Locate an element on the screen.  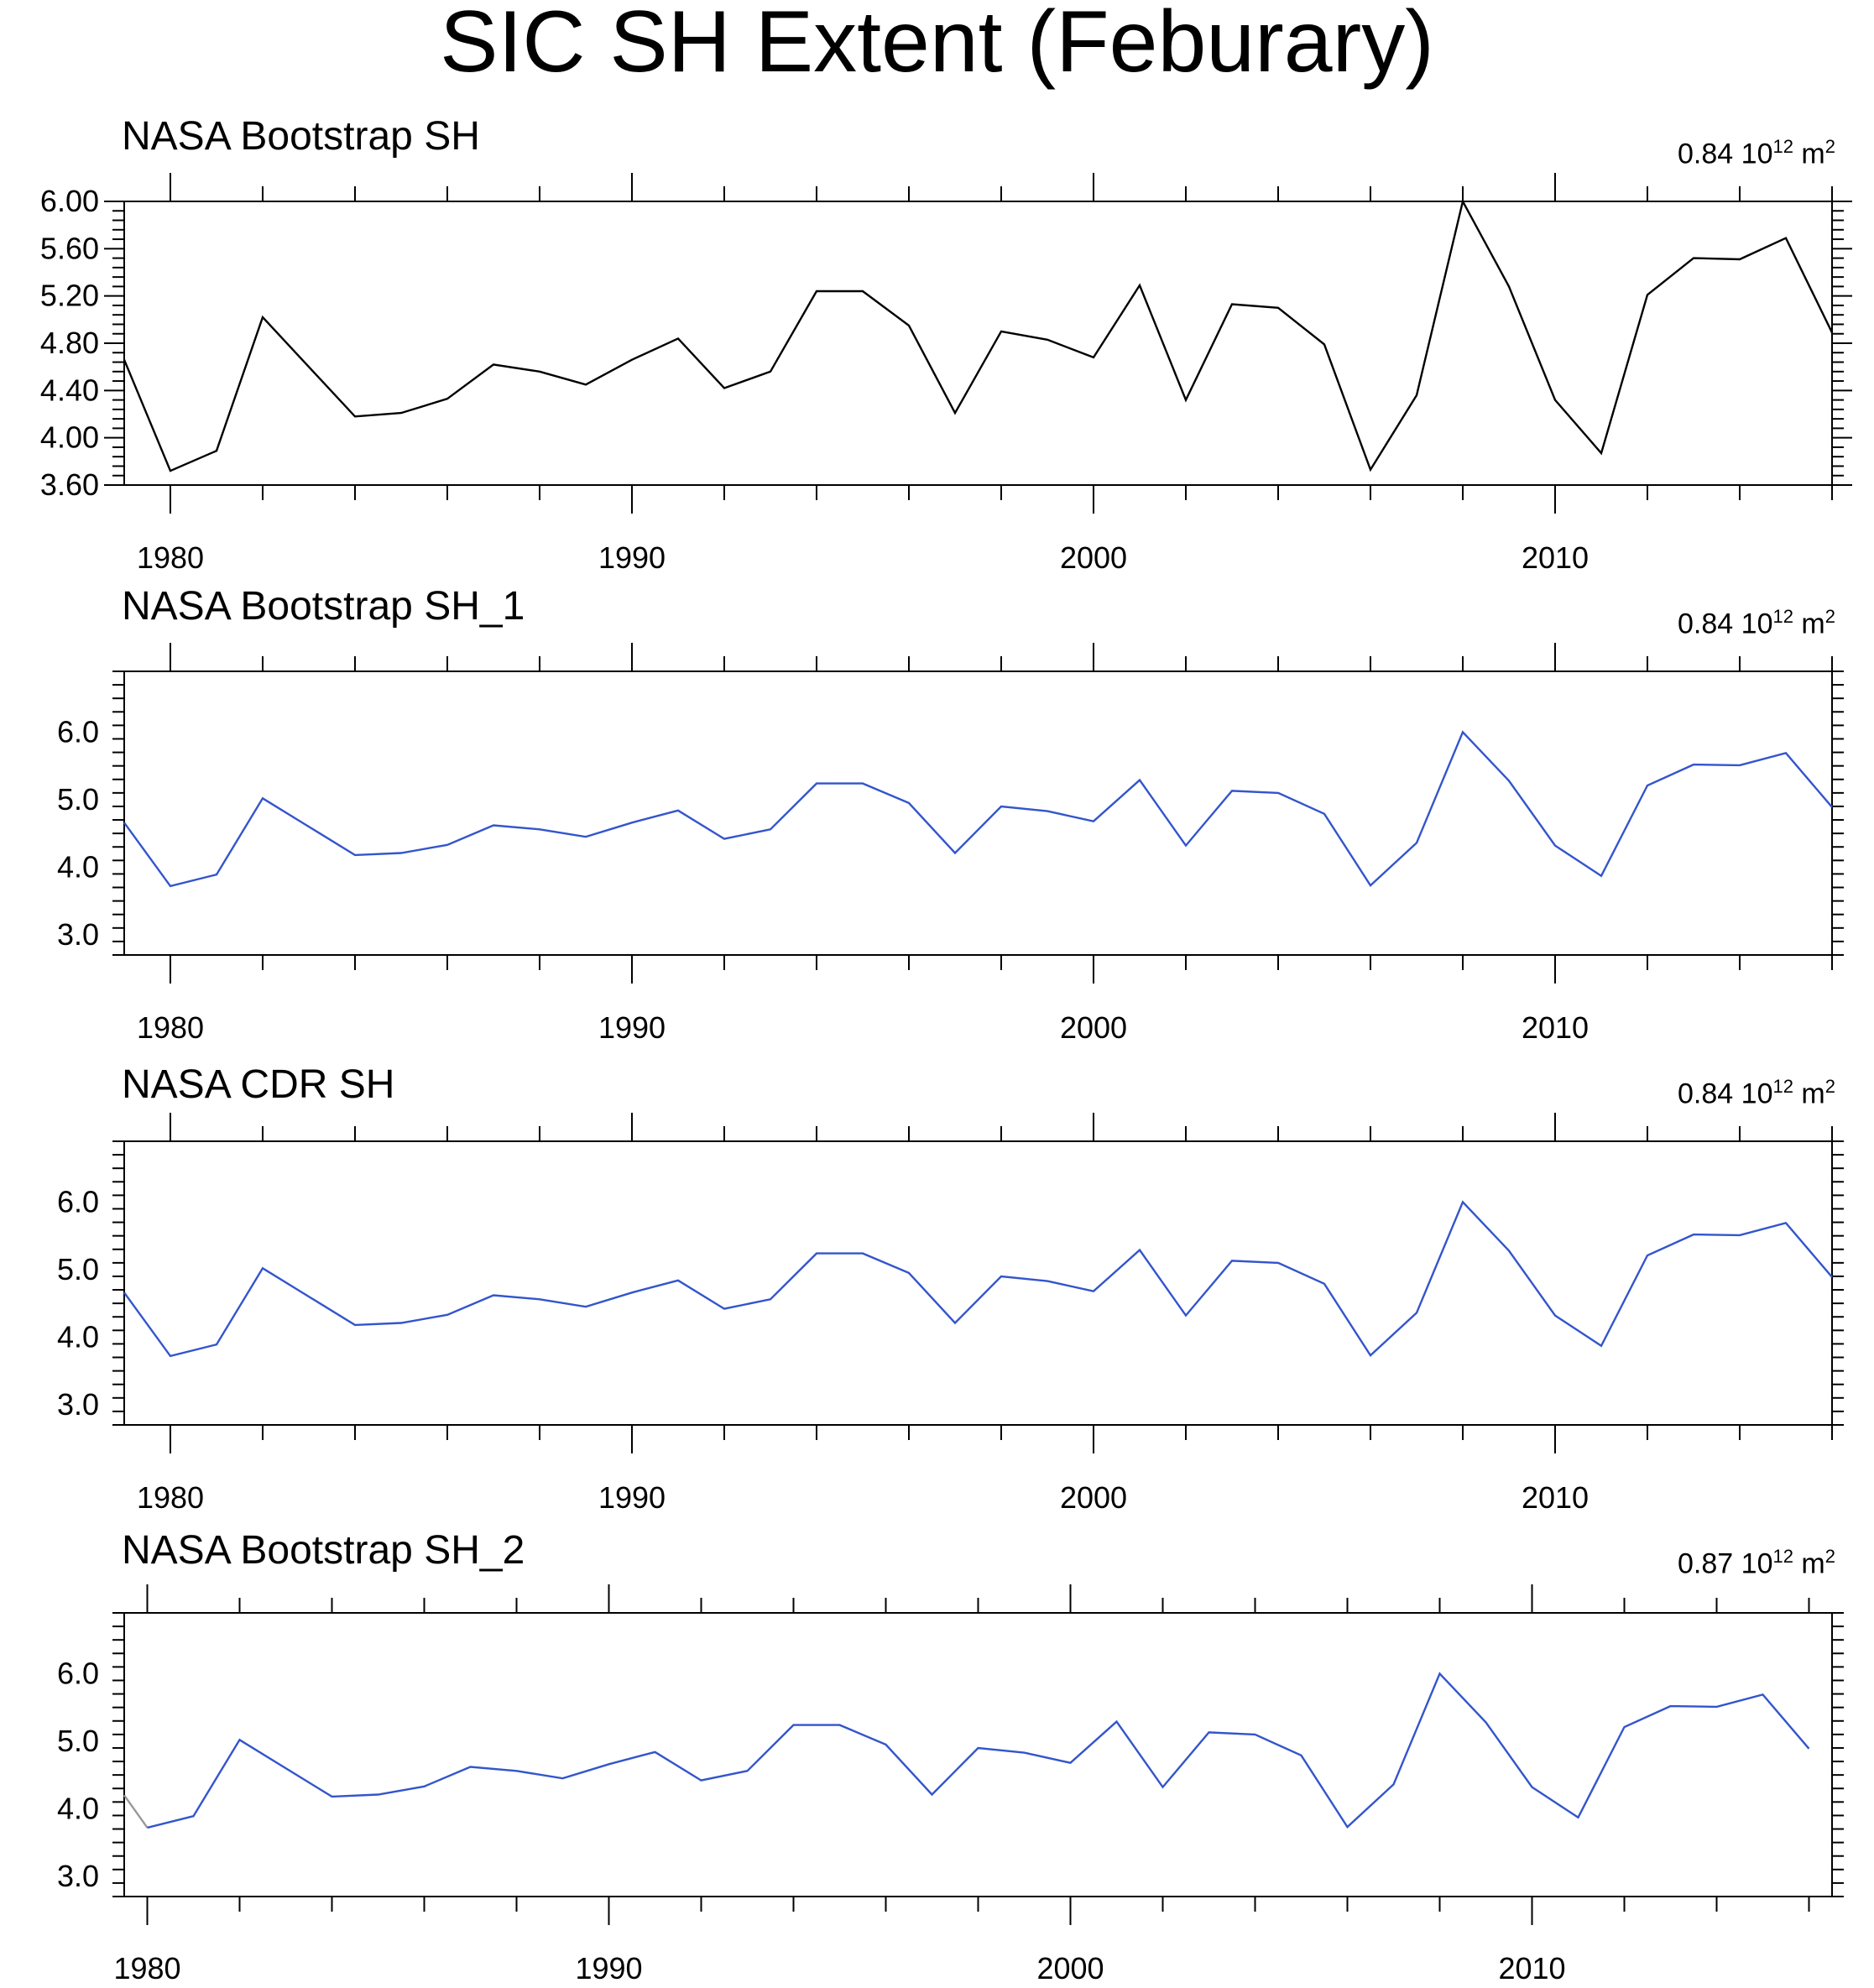
y-tick-label-1: 4.40 is located at coordinates (69, 390).